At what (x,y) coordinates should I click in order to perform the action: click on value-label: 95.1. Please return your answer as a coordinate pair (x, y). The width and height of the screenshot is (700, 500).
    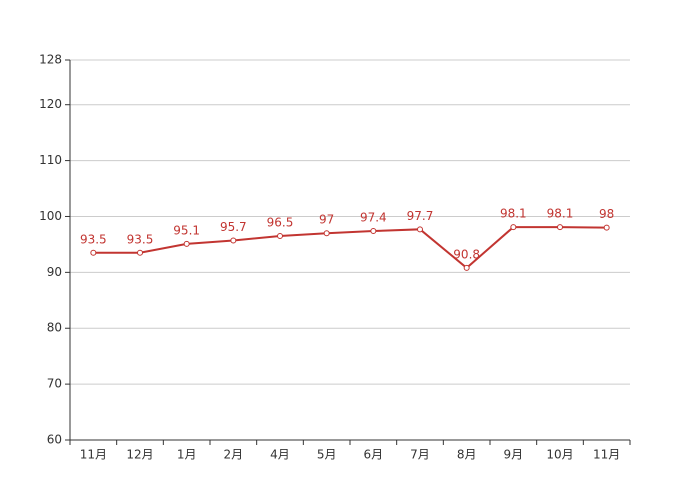
    Looking at the image, I should click on (186, 230).